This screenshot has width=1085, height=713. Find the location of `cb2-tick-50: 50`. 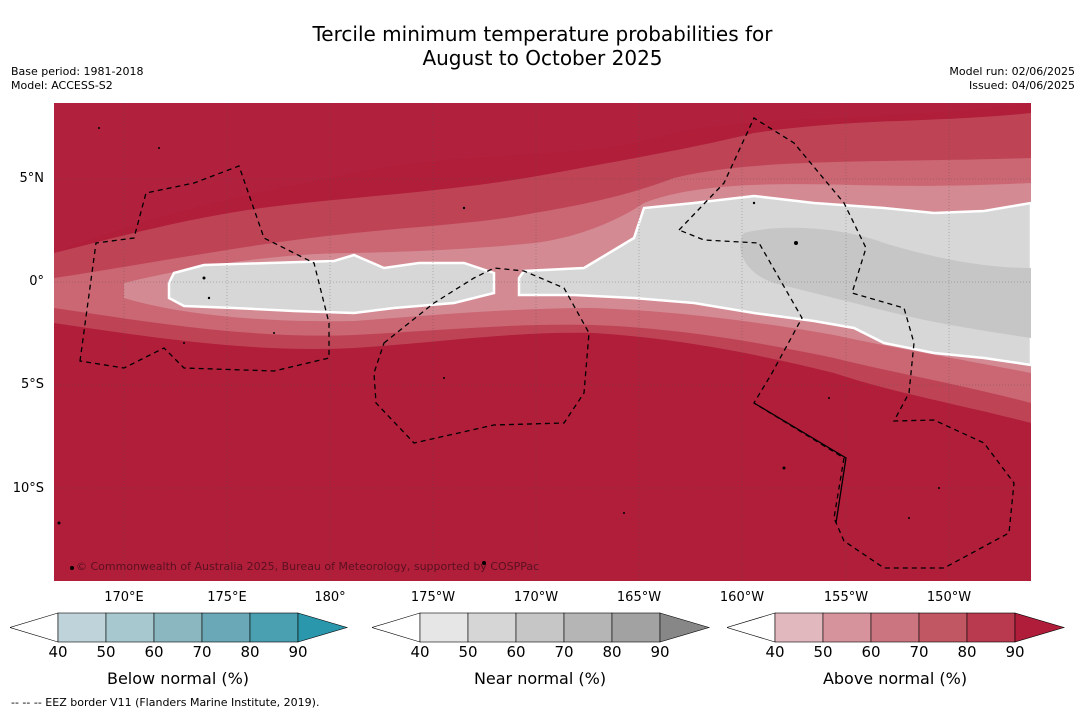

cb2-tick-50: 50 is located at coordinates (468, 652).